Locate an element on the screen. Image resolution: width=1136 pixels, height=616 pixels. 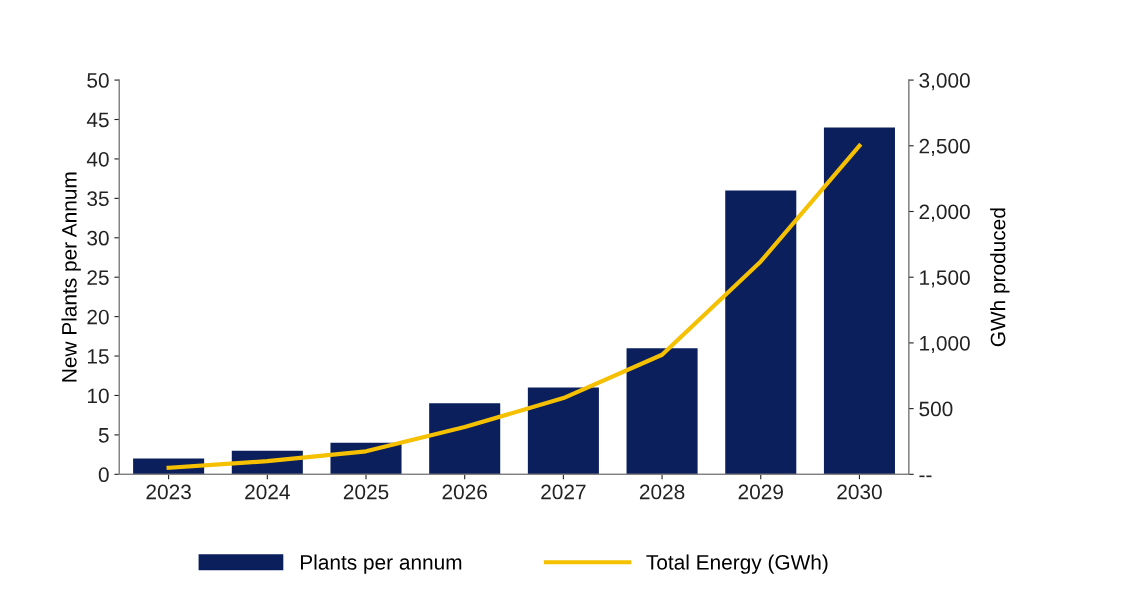
y-tick-label: 5 is located at coordinates (103, 435).